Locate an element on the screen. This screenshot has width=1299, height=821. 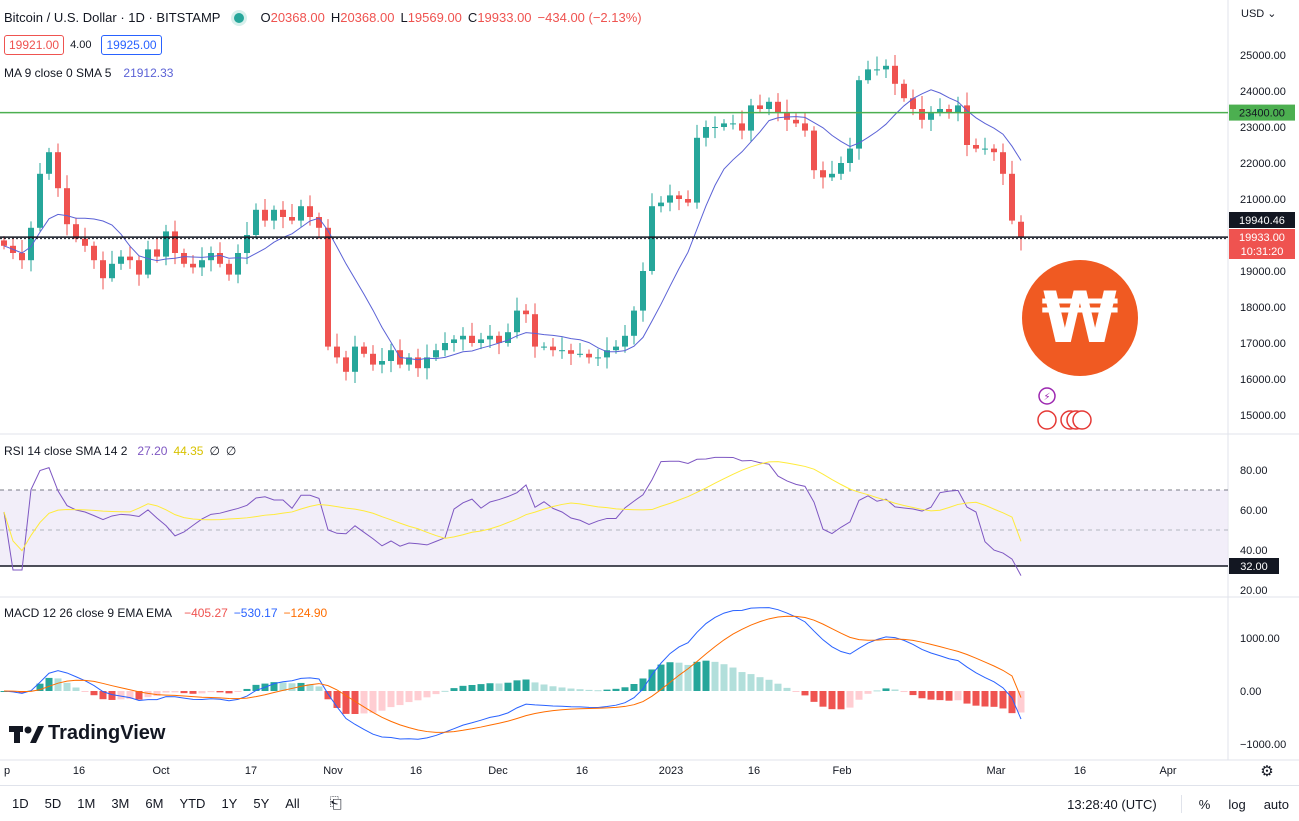
timeframe-1y: 1Y is located at coordinates (229, 803).